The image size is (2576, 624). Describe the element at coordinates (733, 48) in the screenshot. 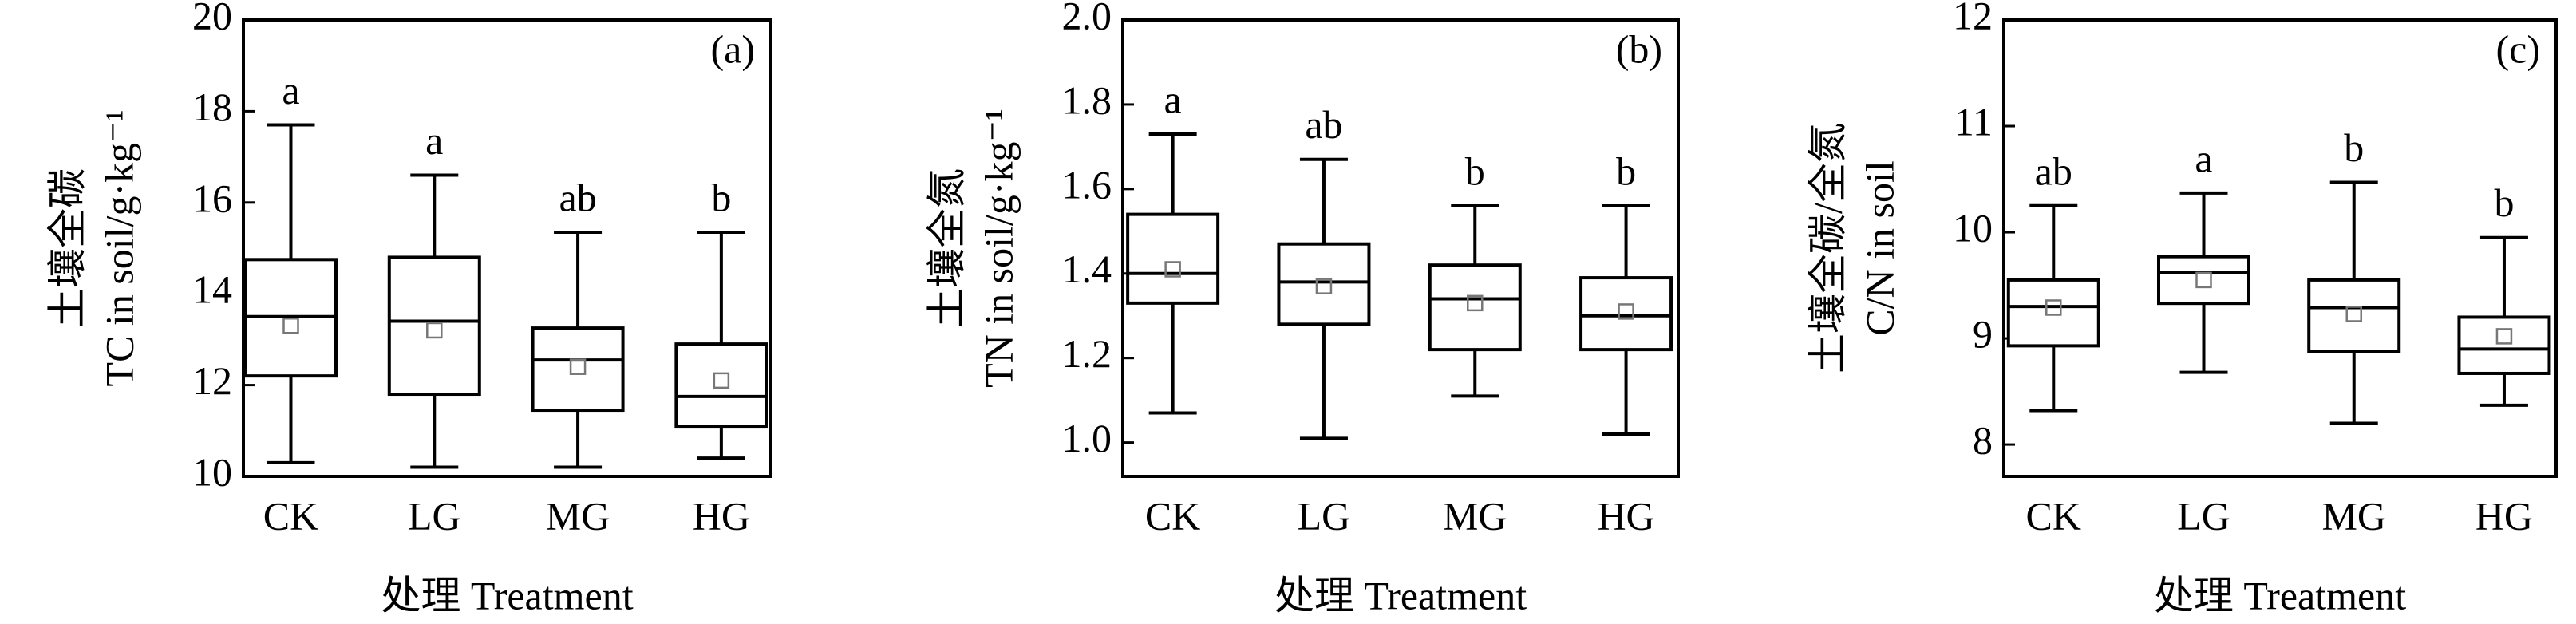

I see `panel-label: (a)` at that location.